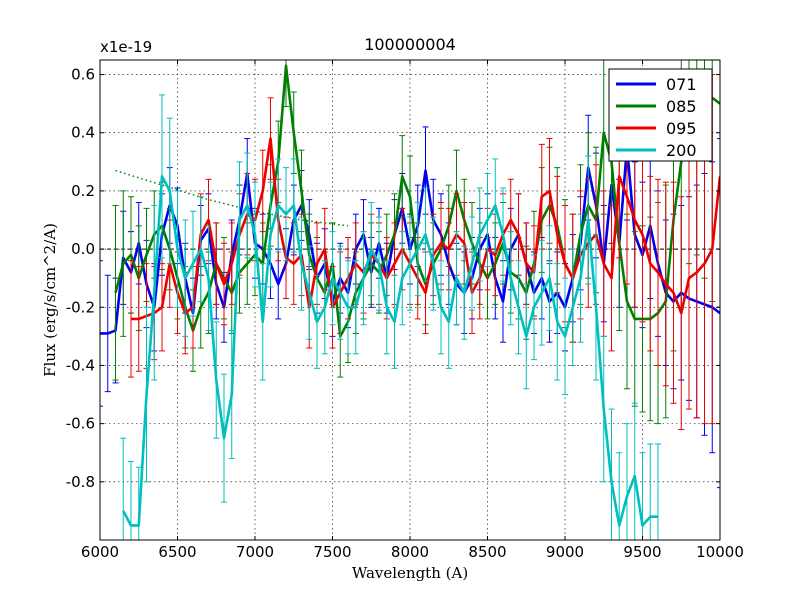  What do you see at coordinates (681, 84) in the screenshot?
I see `legend-label-071: 071` at bounding box center [681, 84].